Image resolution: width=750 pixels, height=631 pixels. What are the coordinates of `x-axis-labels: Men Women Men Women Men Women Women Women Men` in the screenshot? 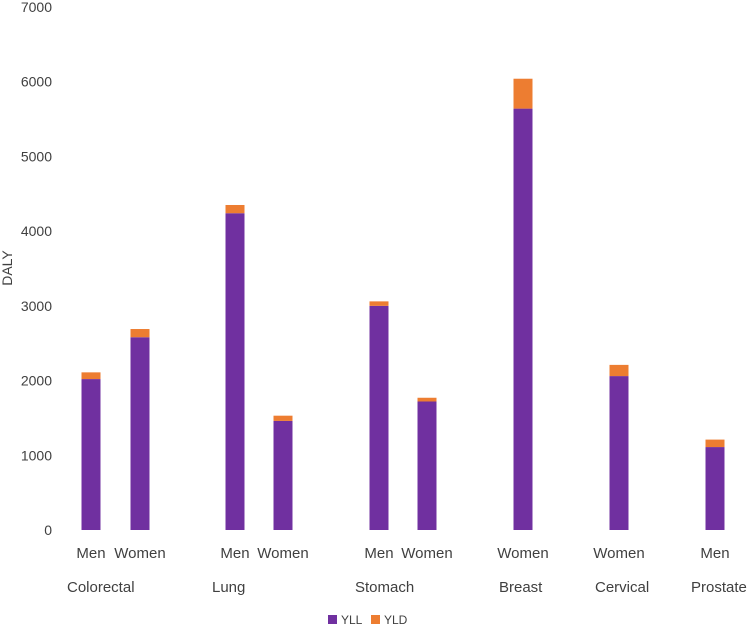 It's located at (402, 553).